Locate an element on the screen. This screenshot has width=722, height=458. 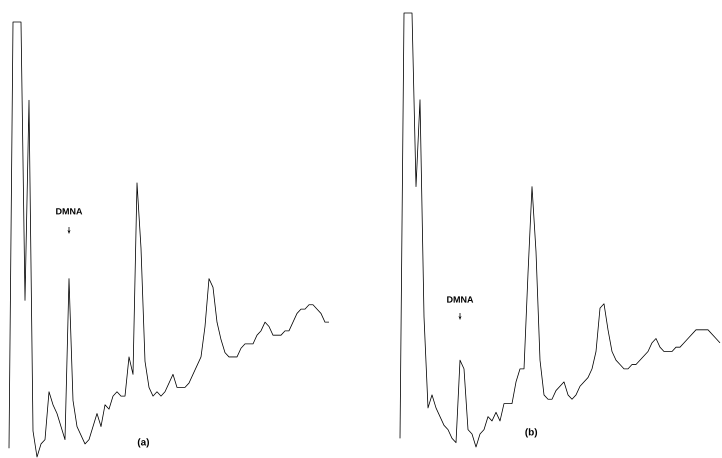
text: (b) is located at coordinates (531, 433).